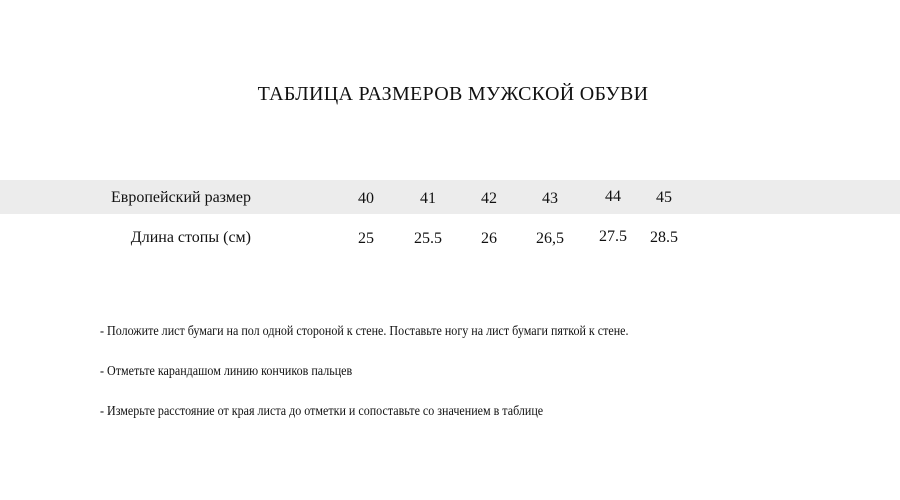 This screenshot has width=900, height=500. Describe the element at coordinates (181, 197) in the screenshot. I see `row-label: Европейский размер` at that location.